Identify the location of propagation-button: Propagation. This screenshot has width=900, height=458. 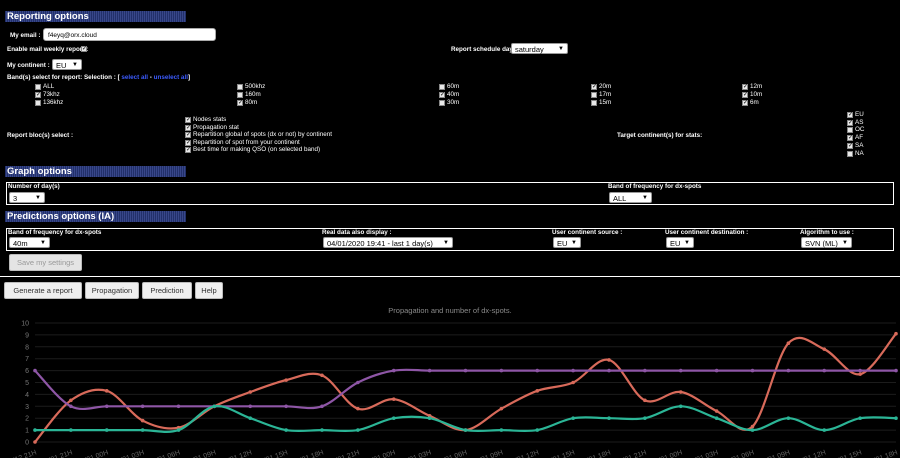
(112, 290).